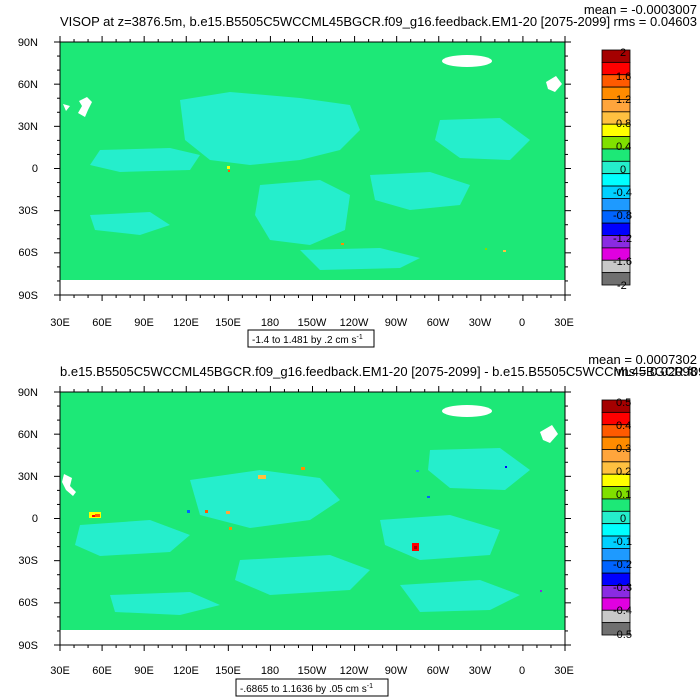  I want to click on lon-label: 30W, so click(480, 671).